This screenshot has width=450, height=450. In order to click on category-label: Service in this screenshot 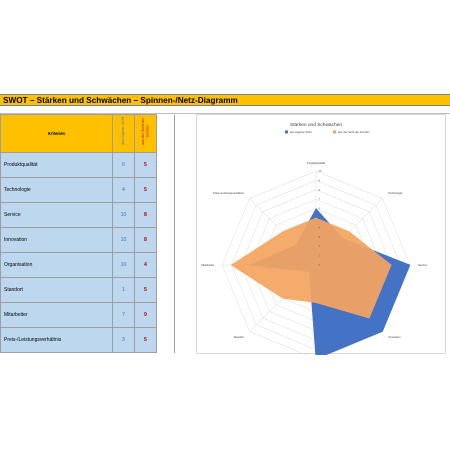, I will do `click(422, 265)`.